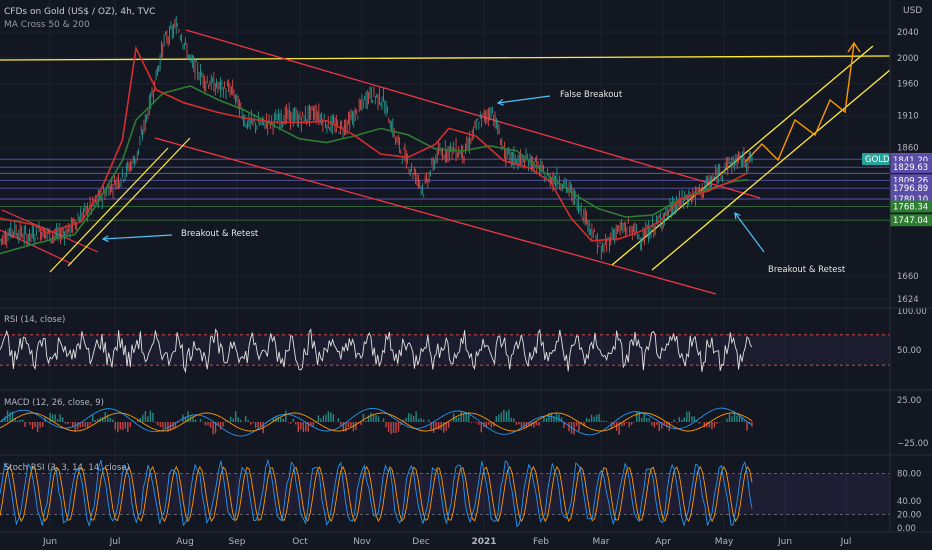  What do you see at coordinates (909, 502) in the screenshot?
I see `stoch-tick: 40.00` at bounding box center [909, 502].